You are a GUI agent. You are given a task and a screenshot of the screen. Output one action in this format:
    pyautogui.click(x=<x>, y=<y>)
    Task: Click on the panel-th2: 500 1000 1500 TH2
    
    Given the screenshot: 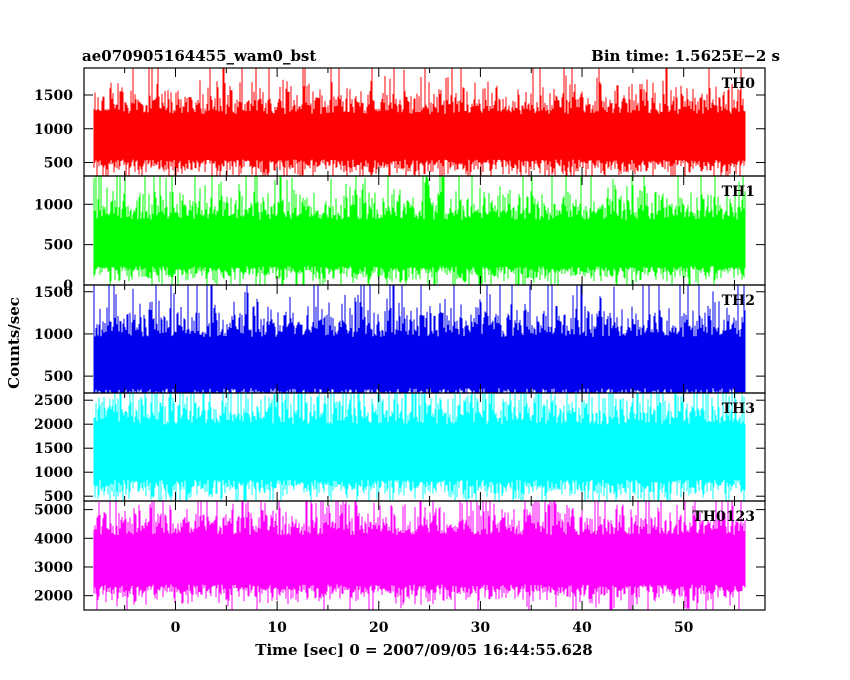 What is the action you would take?
    pyautogui.click(x=400, y=339)
    